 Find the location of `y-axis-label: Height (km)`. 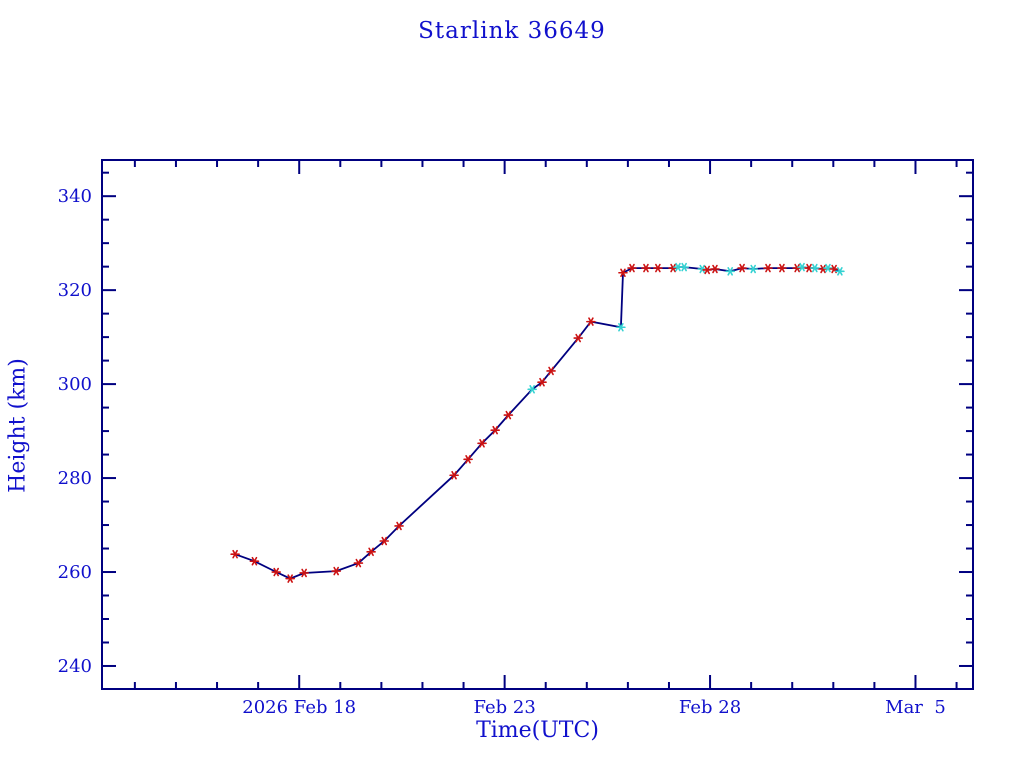

y-axis-label: Height (km) is located at coordinates (18, 425).